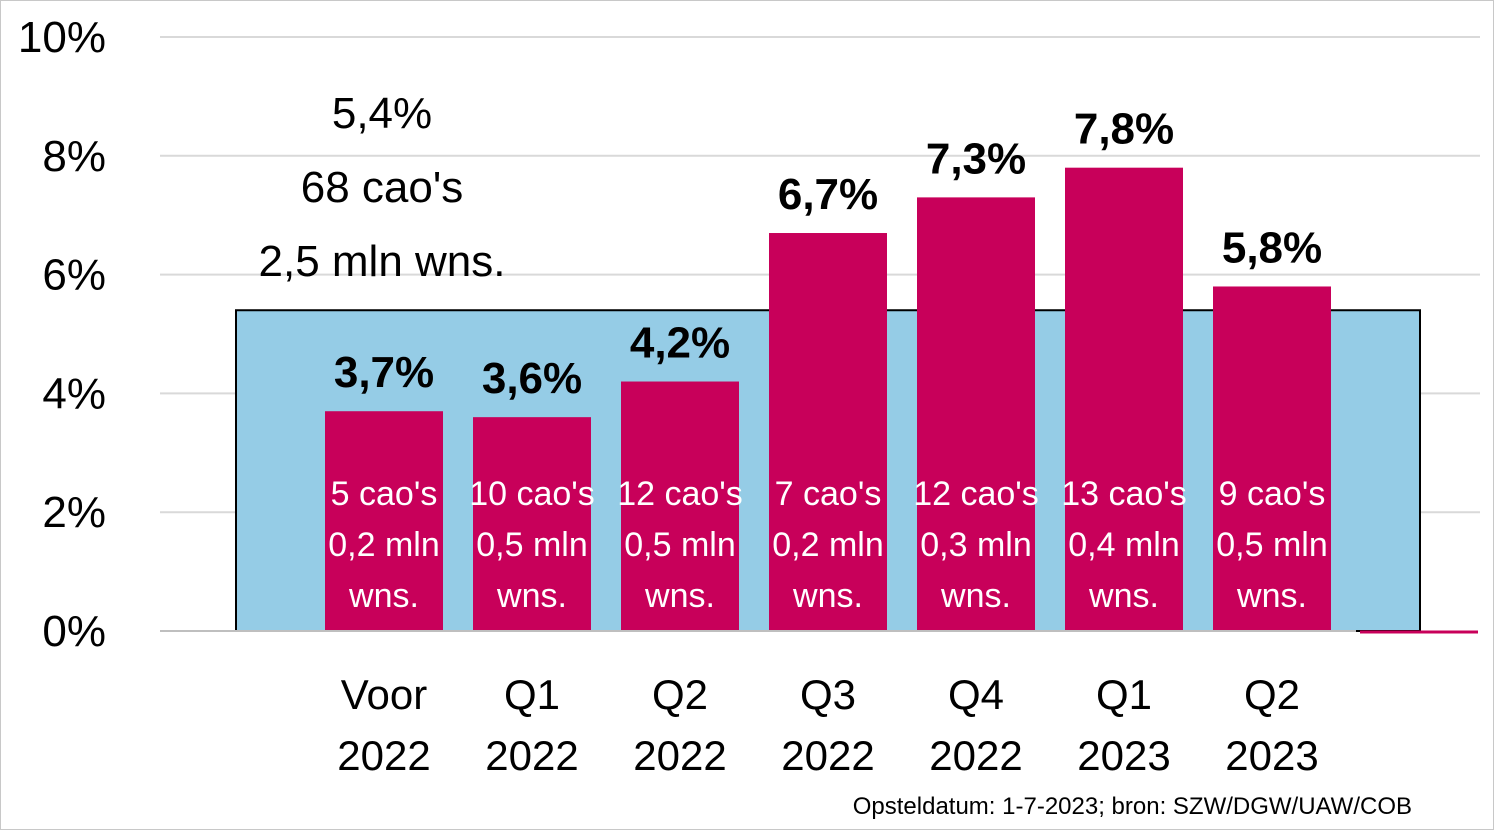  Describe the element at coordinates (1124, 545) in the screenshot. I see `bar-annotation: 0,4 mln` at that location.